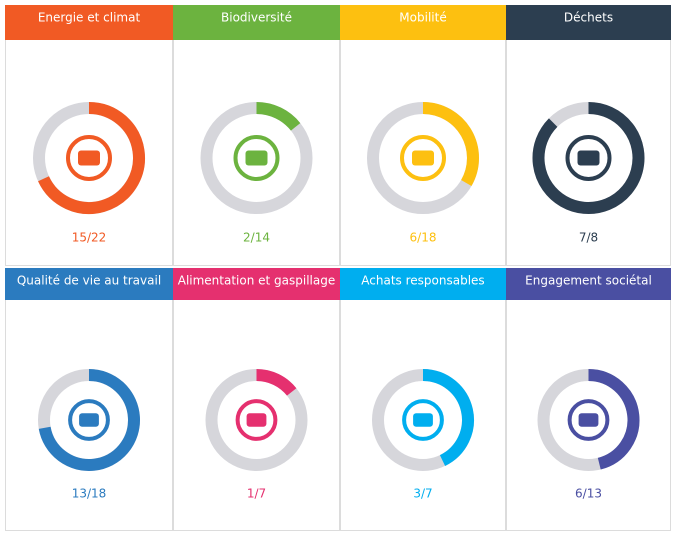  Describe the element at coordinates (256, 238) in the screenshot. I see `value-label: 2/14` at that location.